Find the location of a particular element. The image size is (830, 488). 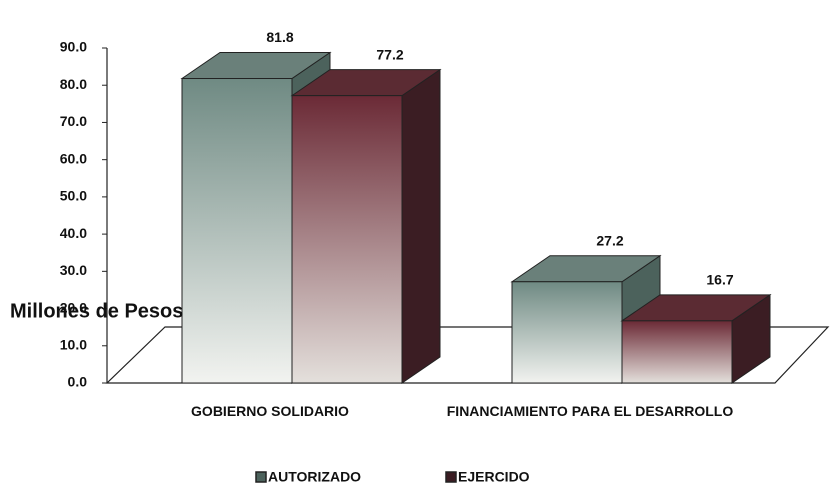

x-tick-label: FINANCIAMIENTO PARA EL DESARROLLO is located at coordinates (590, 411).